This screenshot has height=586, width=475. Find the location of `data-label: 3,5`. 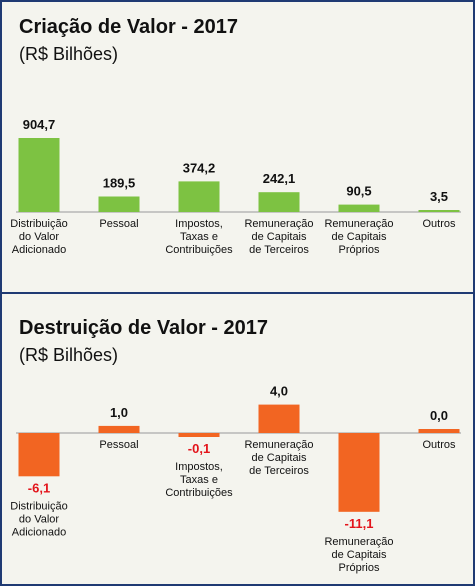

data-label: 3,5 is located at coordinates (439, 196).